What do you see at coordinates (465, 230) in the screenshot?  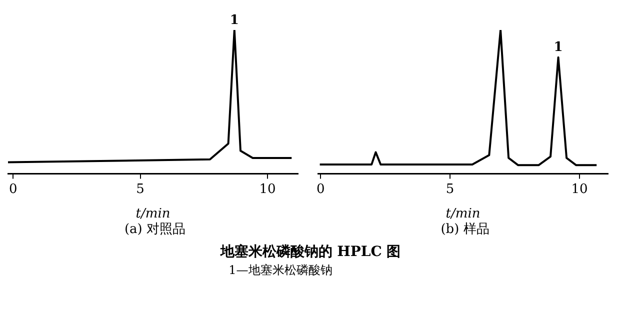 I see `text: (b) 样品` at bounding box center [465, 230].